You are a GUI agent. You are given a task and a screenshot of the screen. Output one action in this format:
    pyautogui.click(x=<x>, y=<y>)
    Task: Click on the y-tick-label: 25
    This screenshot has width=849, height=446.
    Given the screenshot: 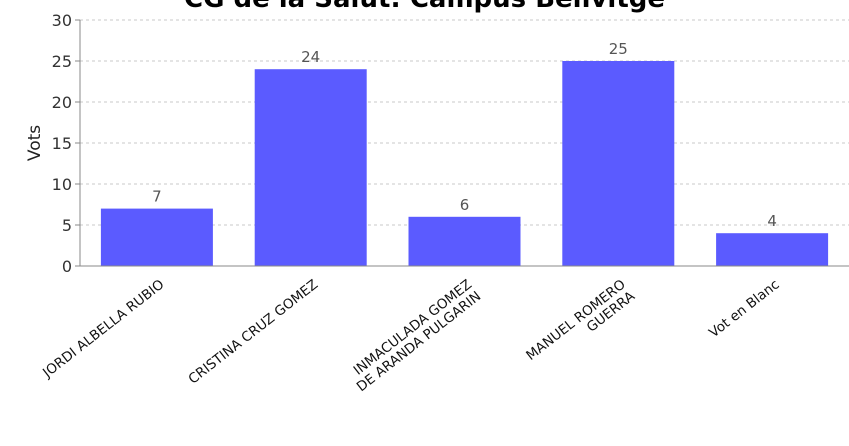 What is the action you would take?
    pyautogui.click(x=62, y=61)
    